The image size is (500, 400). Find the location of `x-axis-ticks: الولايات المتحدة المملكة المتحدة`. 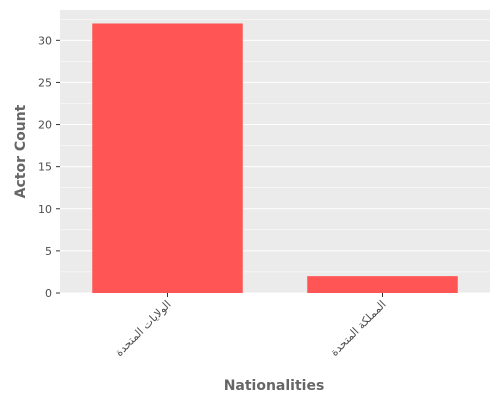

x-axis-ticks: الولايات المتحدة المملكة المتحدة is located at coordinates (251, 326).